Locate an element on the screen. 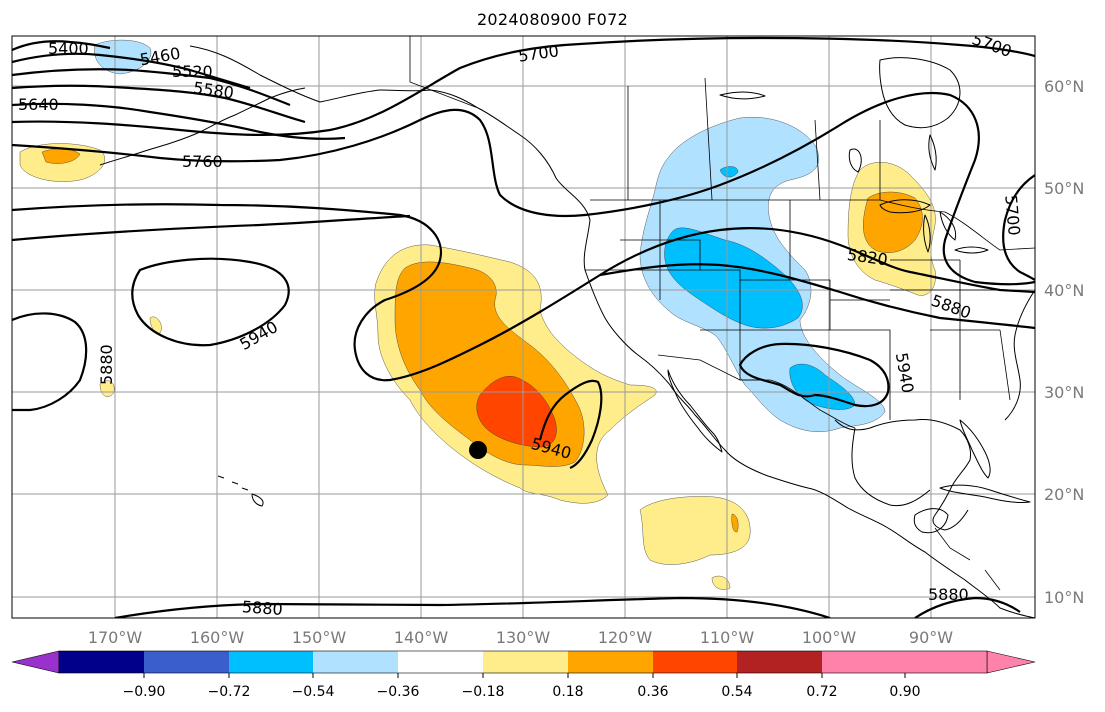 This screenshot has height=712, width=1105. shading-pos-tiny2 is located at coordinates (155, 325).